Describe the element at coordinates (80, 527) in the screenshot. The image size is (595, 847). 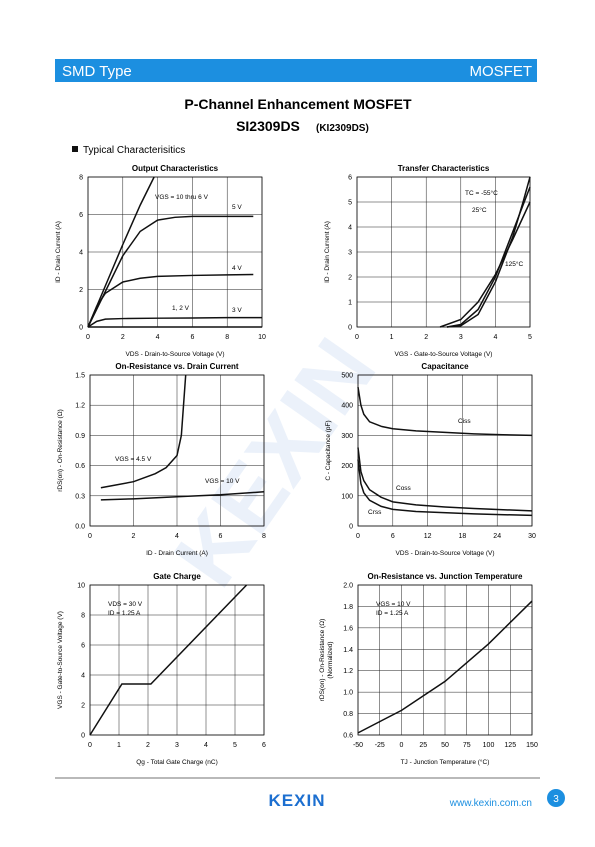
I see `y-tick-label: 0.0` at that location.